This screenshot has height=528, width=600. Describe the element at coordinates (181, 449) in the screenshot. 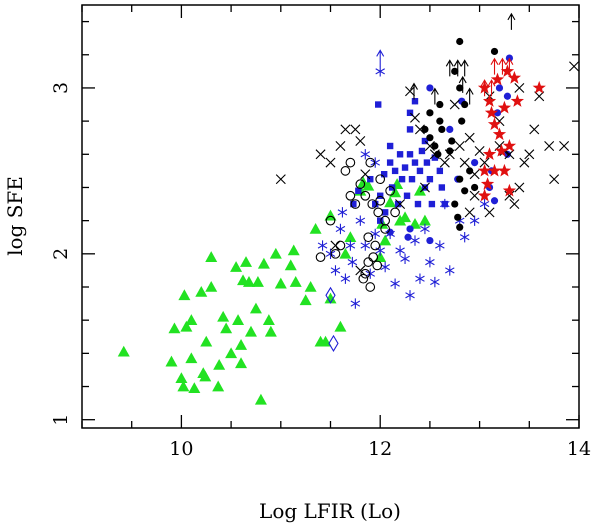

I see `x-tick-label: 10` at that location.